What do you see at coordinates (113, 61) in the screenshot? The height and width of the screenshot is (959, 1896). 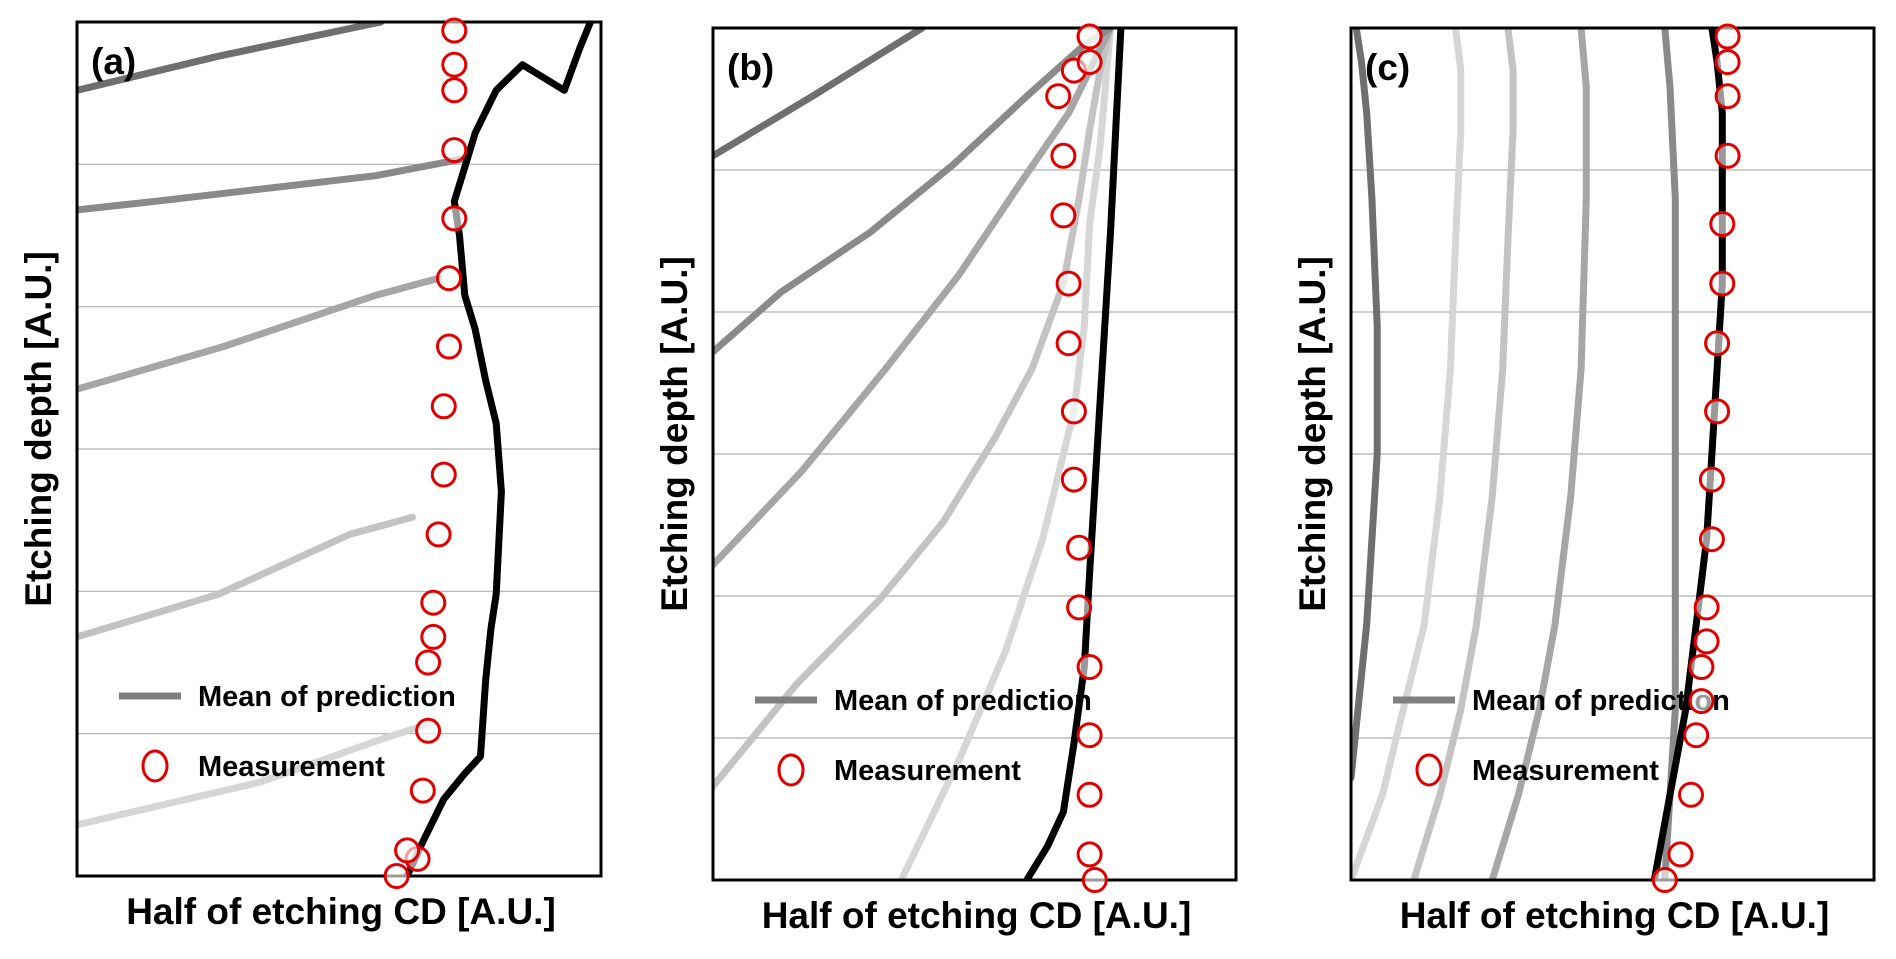 I see `panel-label: (a)` at bounding box center [113, 61].